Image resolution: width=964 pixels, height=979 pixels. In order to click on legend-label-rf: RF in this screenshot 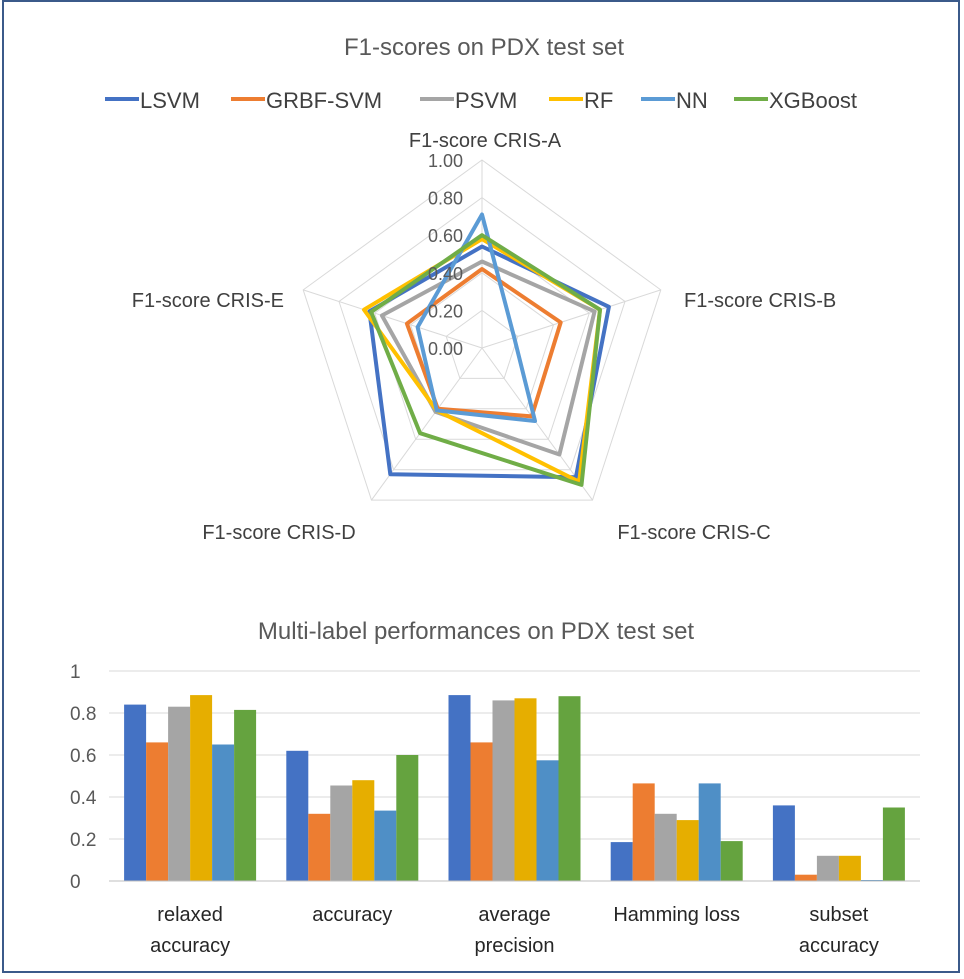, I will do `click(598, 100)`.